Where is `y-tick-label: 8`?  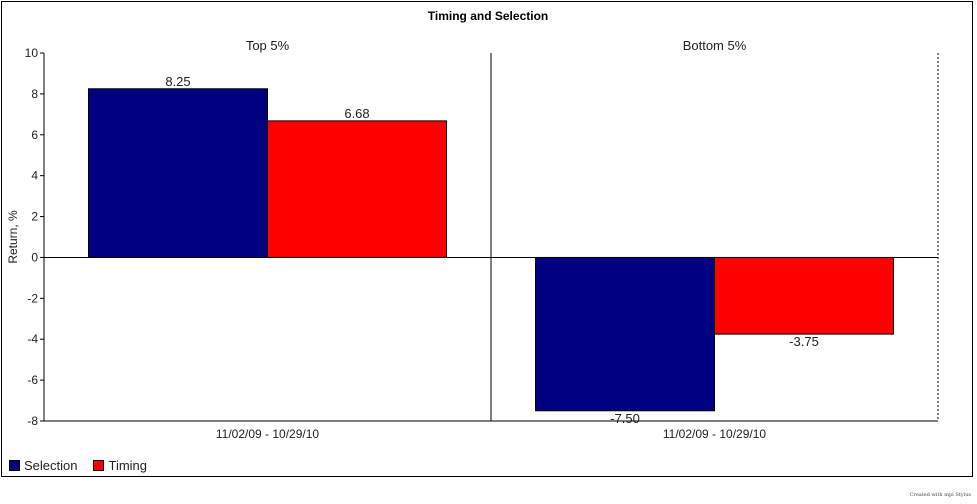
y-tick-label: 8 is located at coordinates (34, 94).